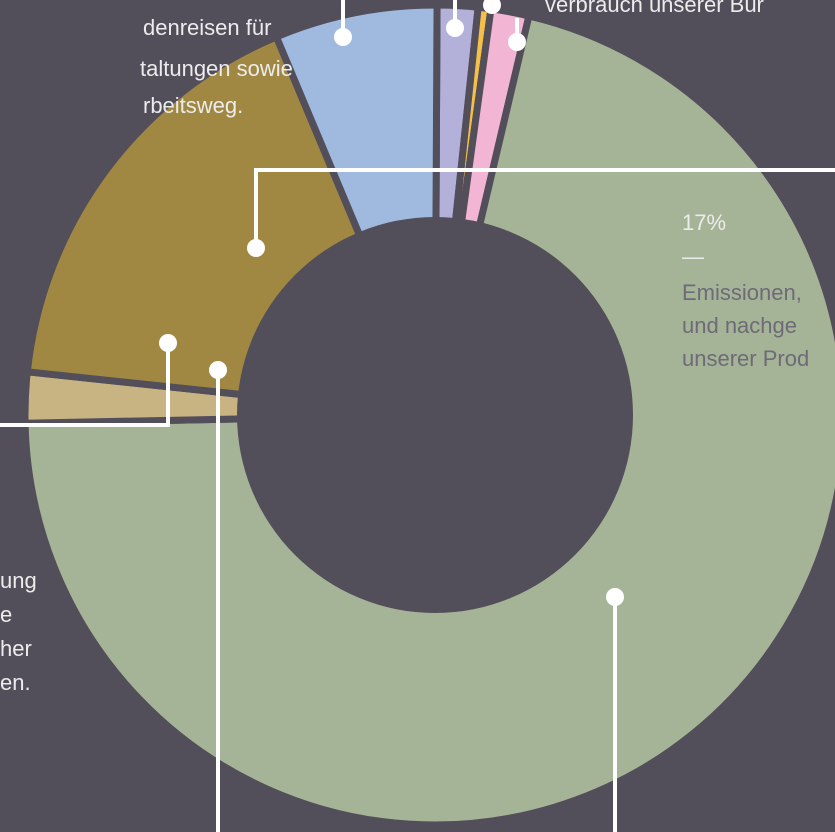  I want to click on annotation: und nachge, so click(739, 325).